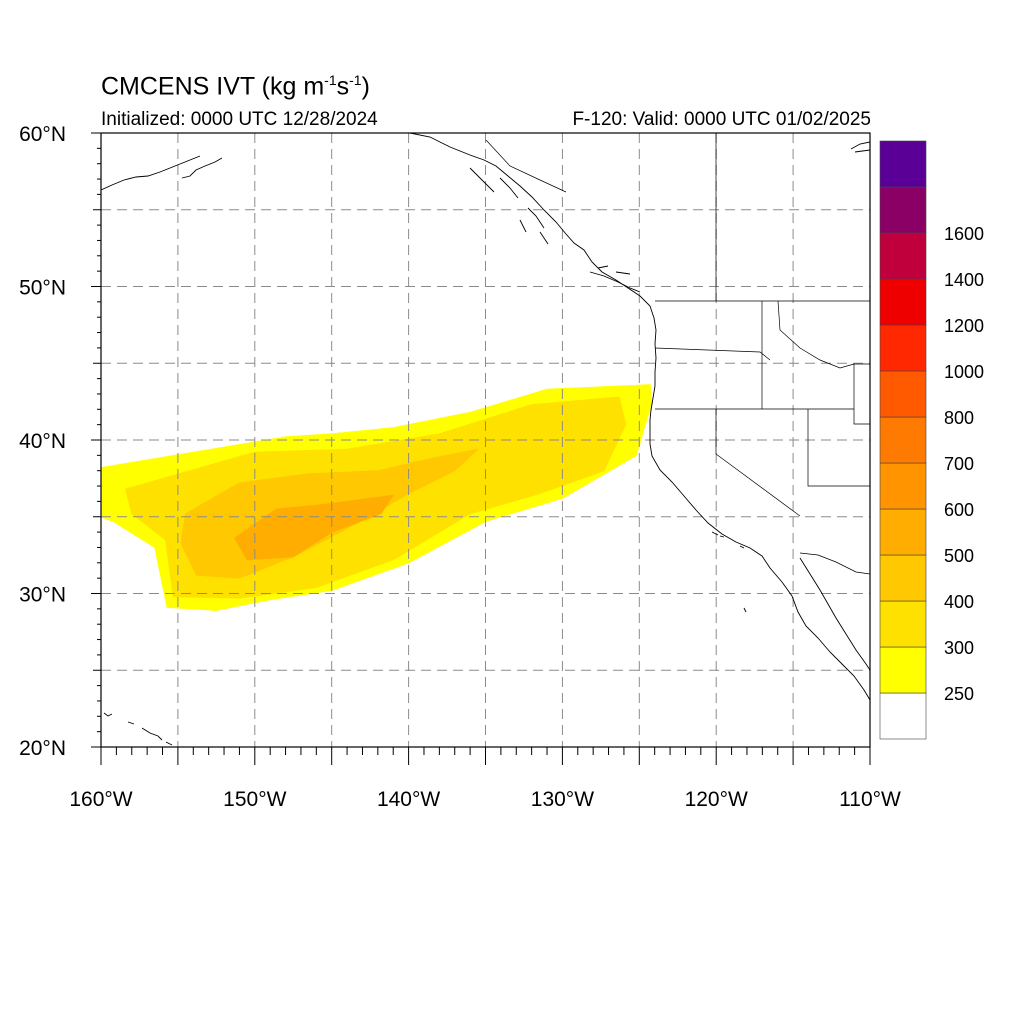  Describe the element at coordinates (964, 372) in the screenshot. I see `colorbar-label: 1000` at that location.